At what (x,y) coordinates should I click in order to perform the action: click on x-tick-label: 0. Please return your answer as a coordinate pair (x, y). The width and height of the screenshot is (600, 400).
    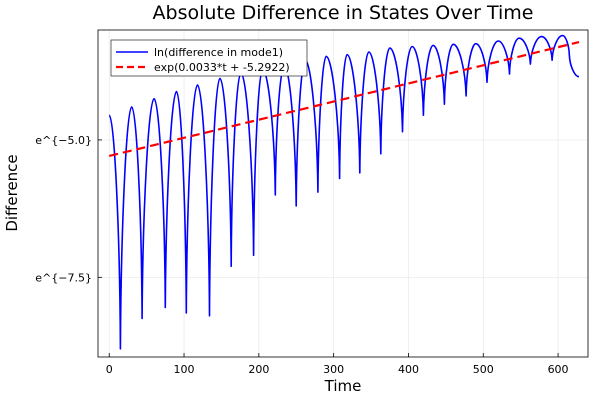
    Looking at the image, I should click on (109, 369).